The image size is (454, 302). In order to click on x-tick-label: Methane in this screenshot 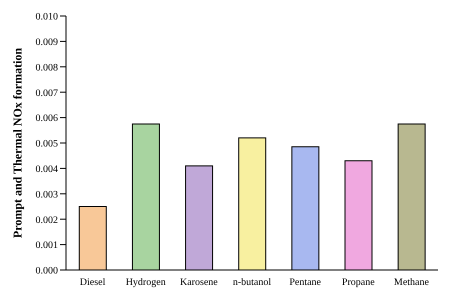, I will do `click(412, 282)`.